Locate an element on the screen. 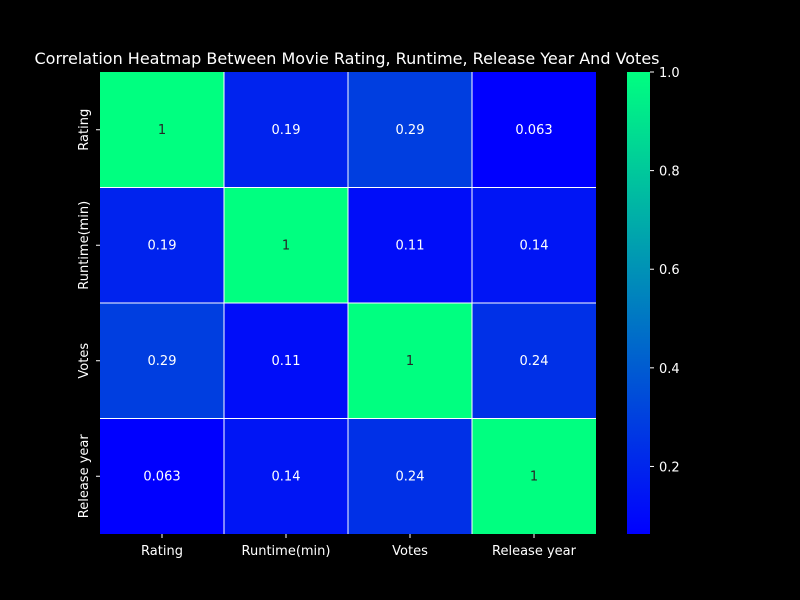 The width and height of the screenshot is (800, 600). heatmap-cell-r1-c1 is located at coordinates (286, 245).